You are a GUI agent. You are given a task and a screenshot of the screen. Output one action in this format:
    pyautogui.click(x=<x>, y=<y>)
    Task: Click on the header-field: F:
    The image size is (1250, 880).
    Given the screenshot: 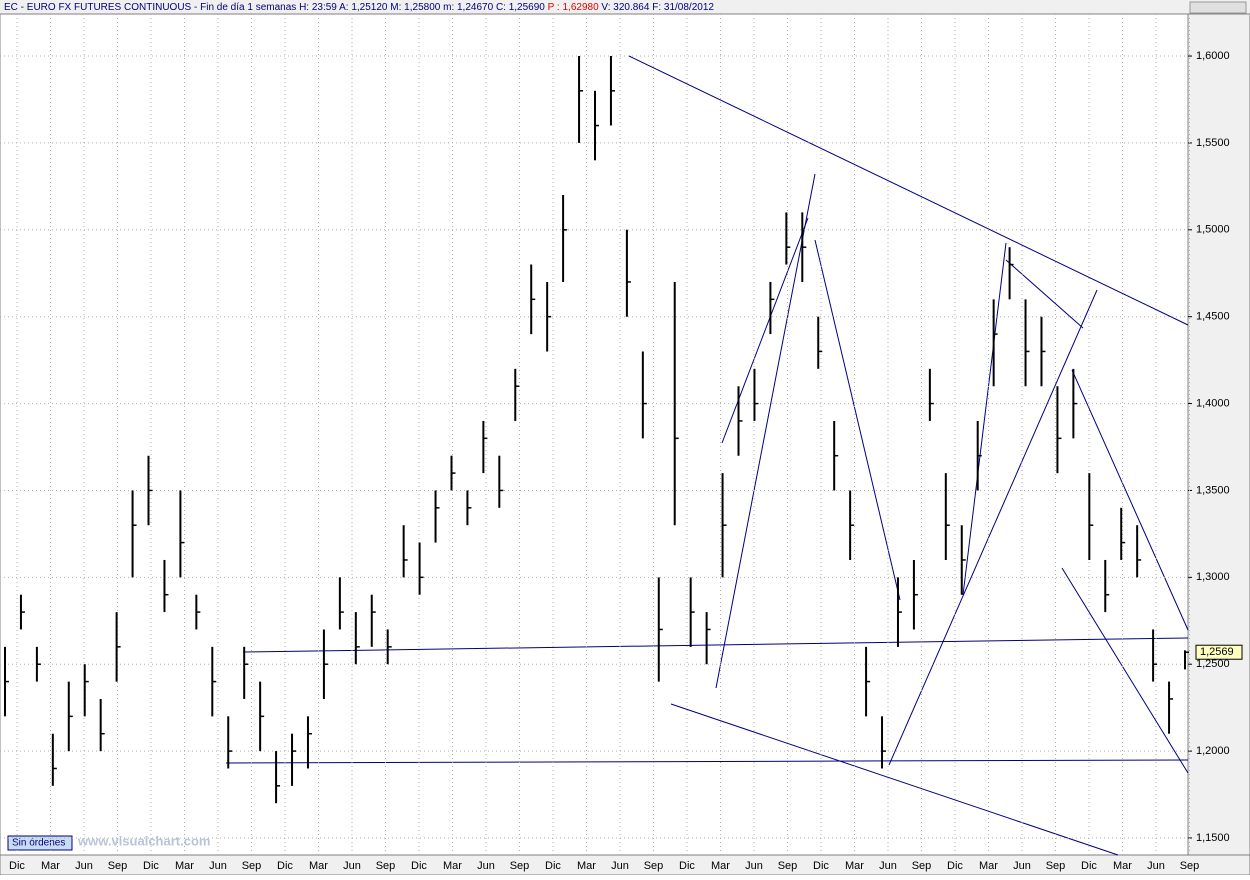 What is the action you would take?
    pyautogui.click(x=656, y=7)
    